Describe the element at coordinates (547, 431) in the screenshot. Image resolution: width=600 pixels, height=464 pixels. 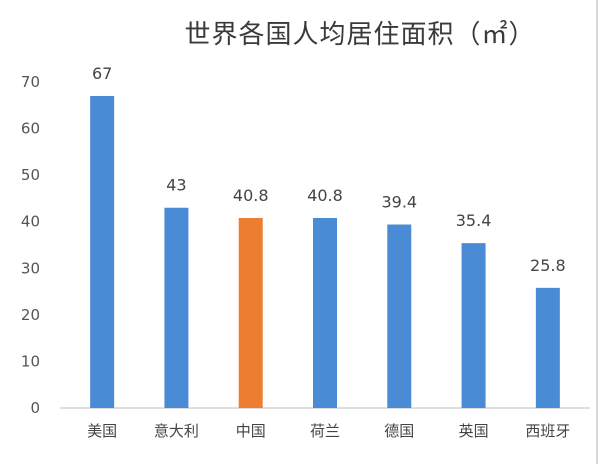
I see `category-label: 西班牙` at that location.